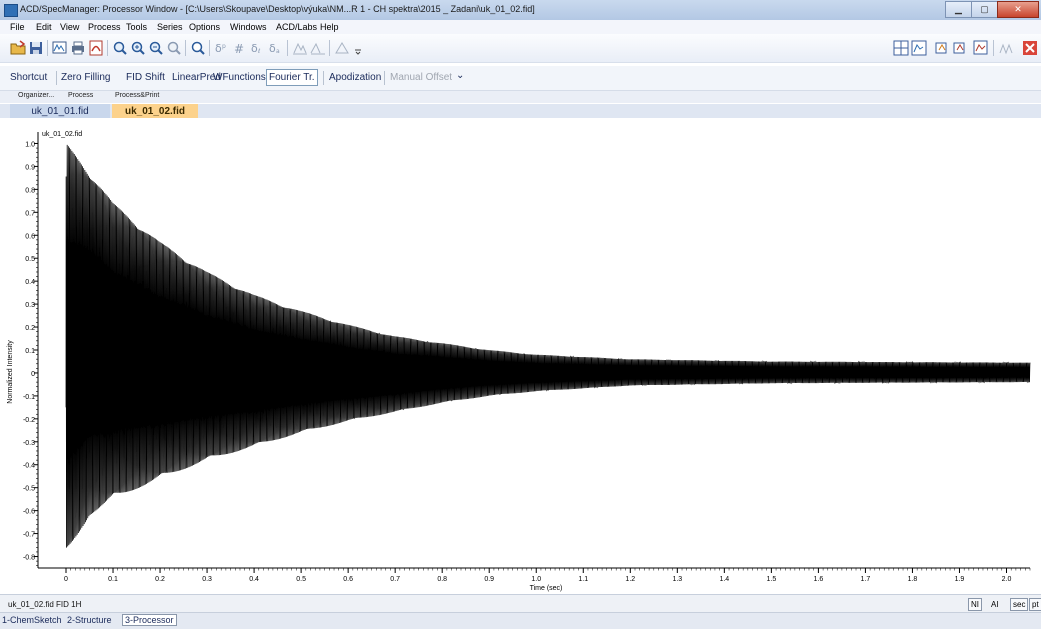 This screenshot has width=1041, height=629. I want to click on menu-file: File, so click(17, 27).